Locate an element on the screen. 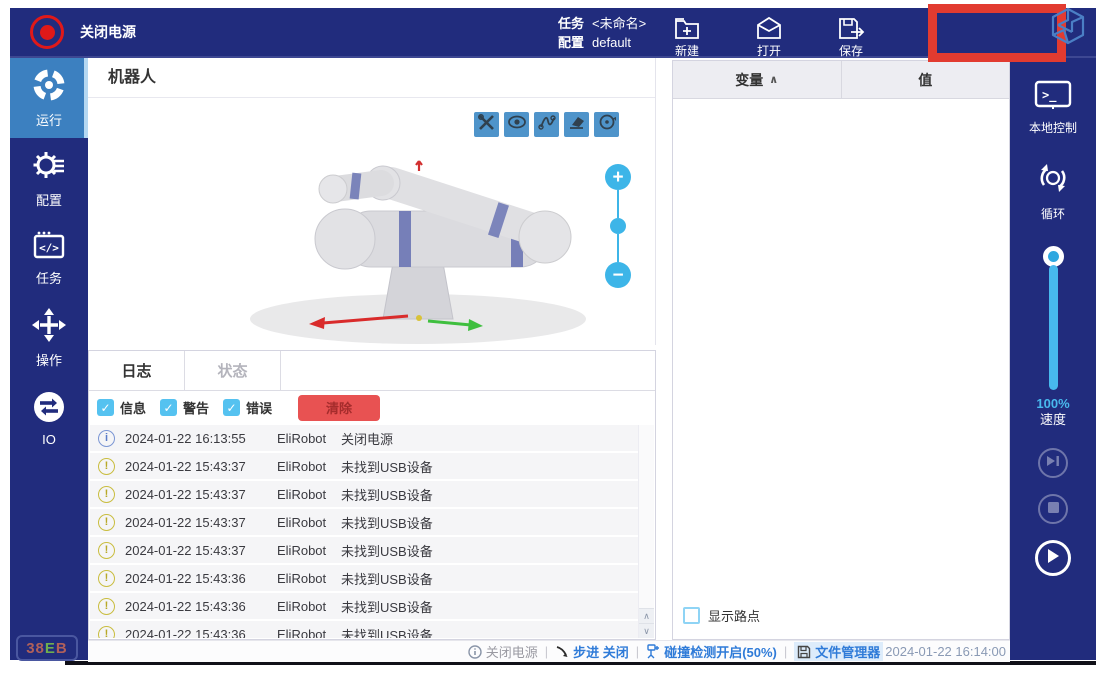 Image resolution: width=1096 pixels, height=682 pixels. nav-item-label: 操作 is located at coordinates (48, 360).